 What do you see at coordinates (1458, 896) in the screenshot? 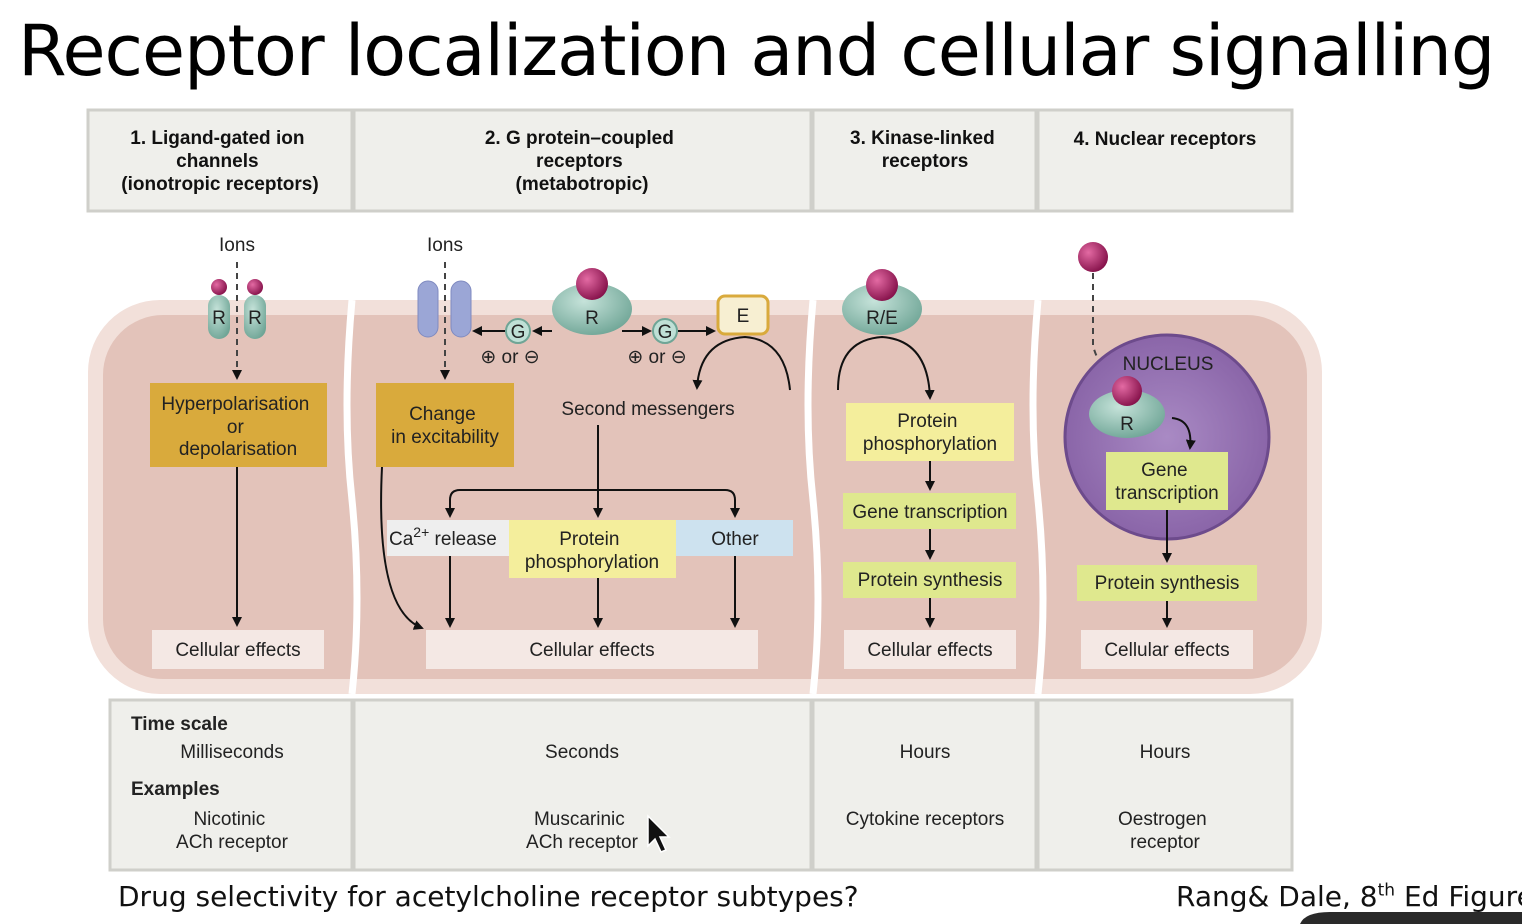
I see `citation-suffix: Ed Figure` at bounding box center [1458, 896].